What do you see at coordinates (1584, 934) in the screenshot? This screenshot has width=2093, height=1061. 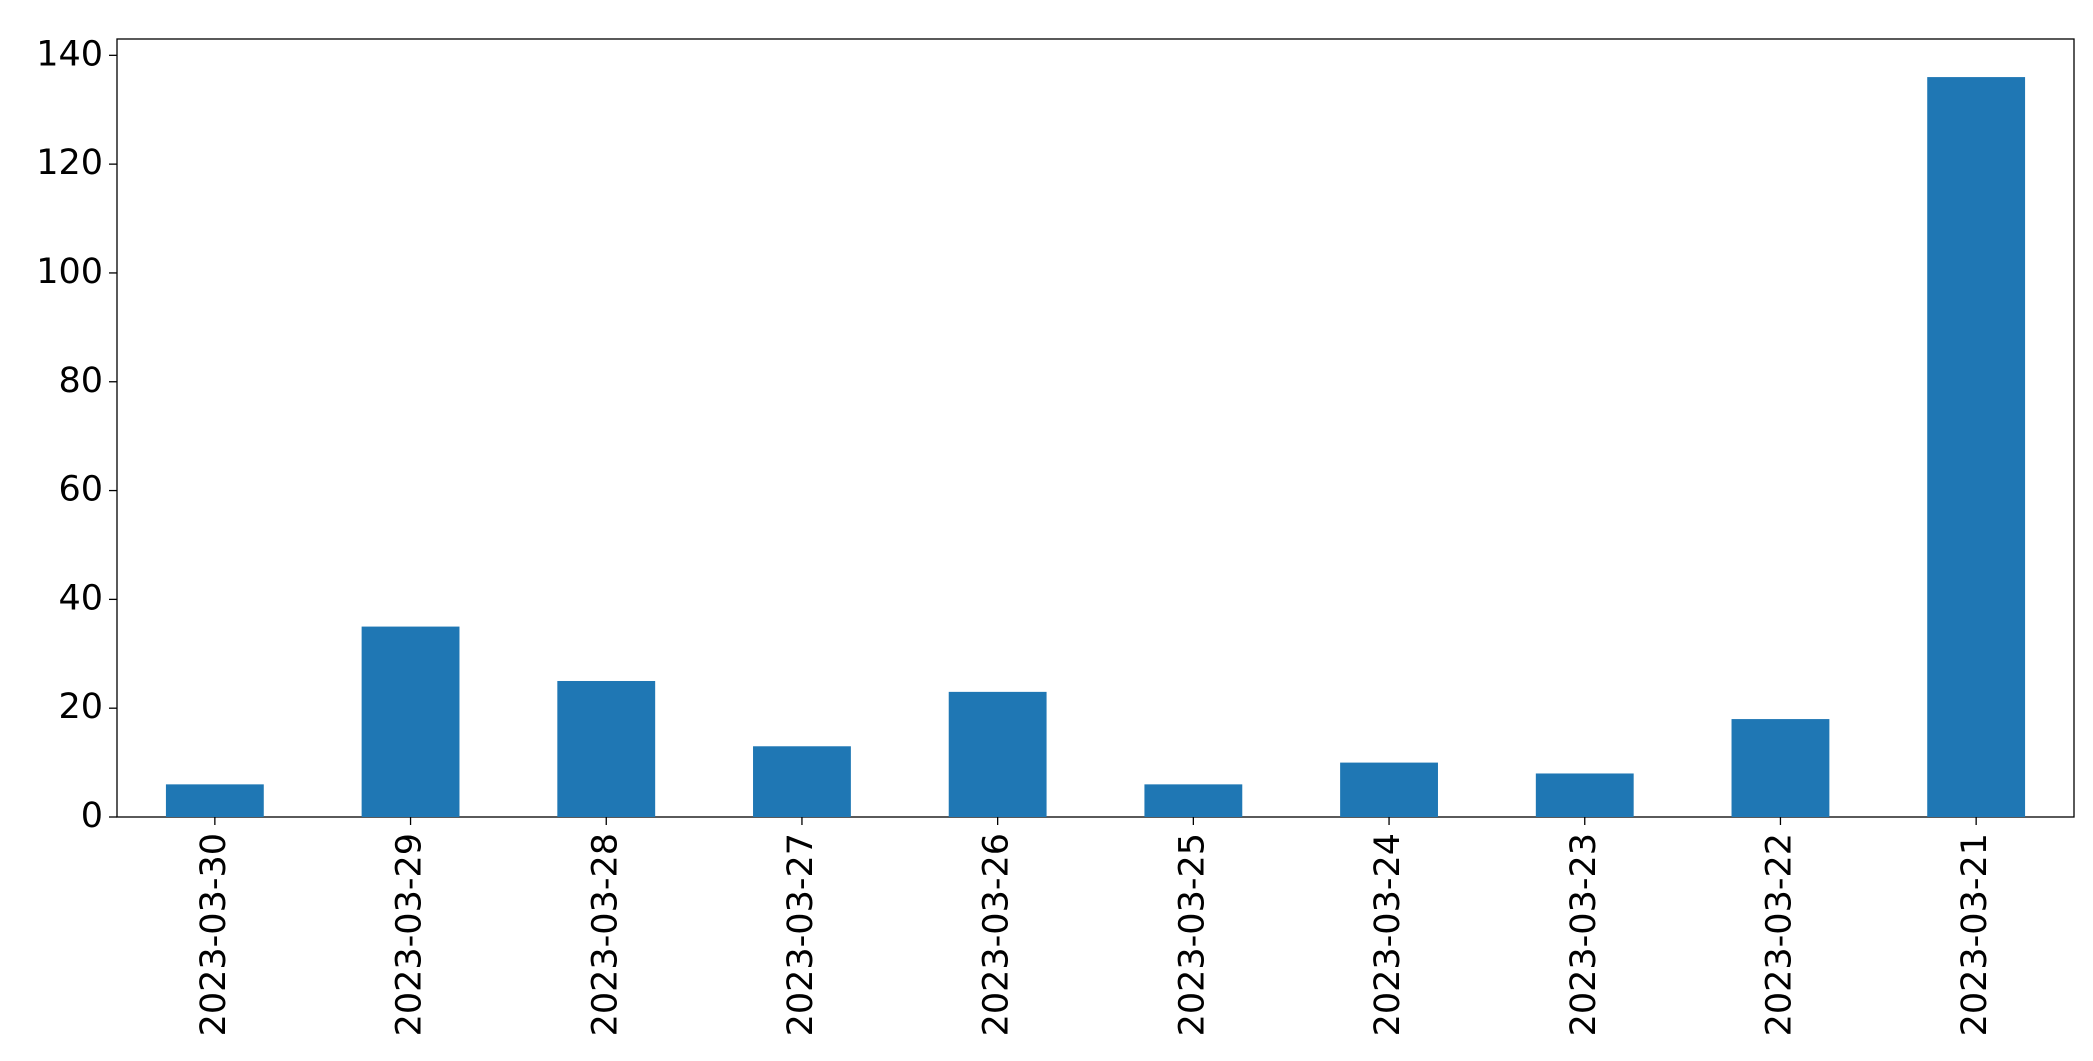 I see `x-tick-label: 2023-03-23` at bounding box center [1584, 934].